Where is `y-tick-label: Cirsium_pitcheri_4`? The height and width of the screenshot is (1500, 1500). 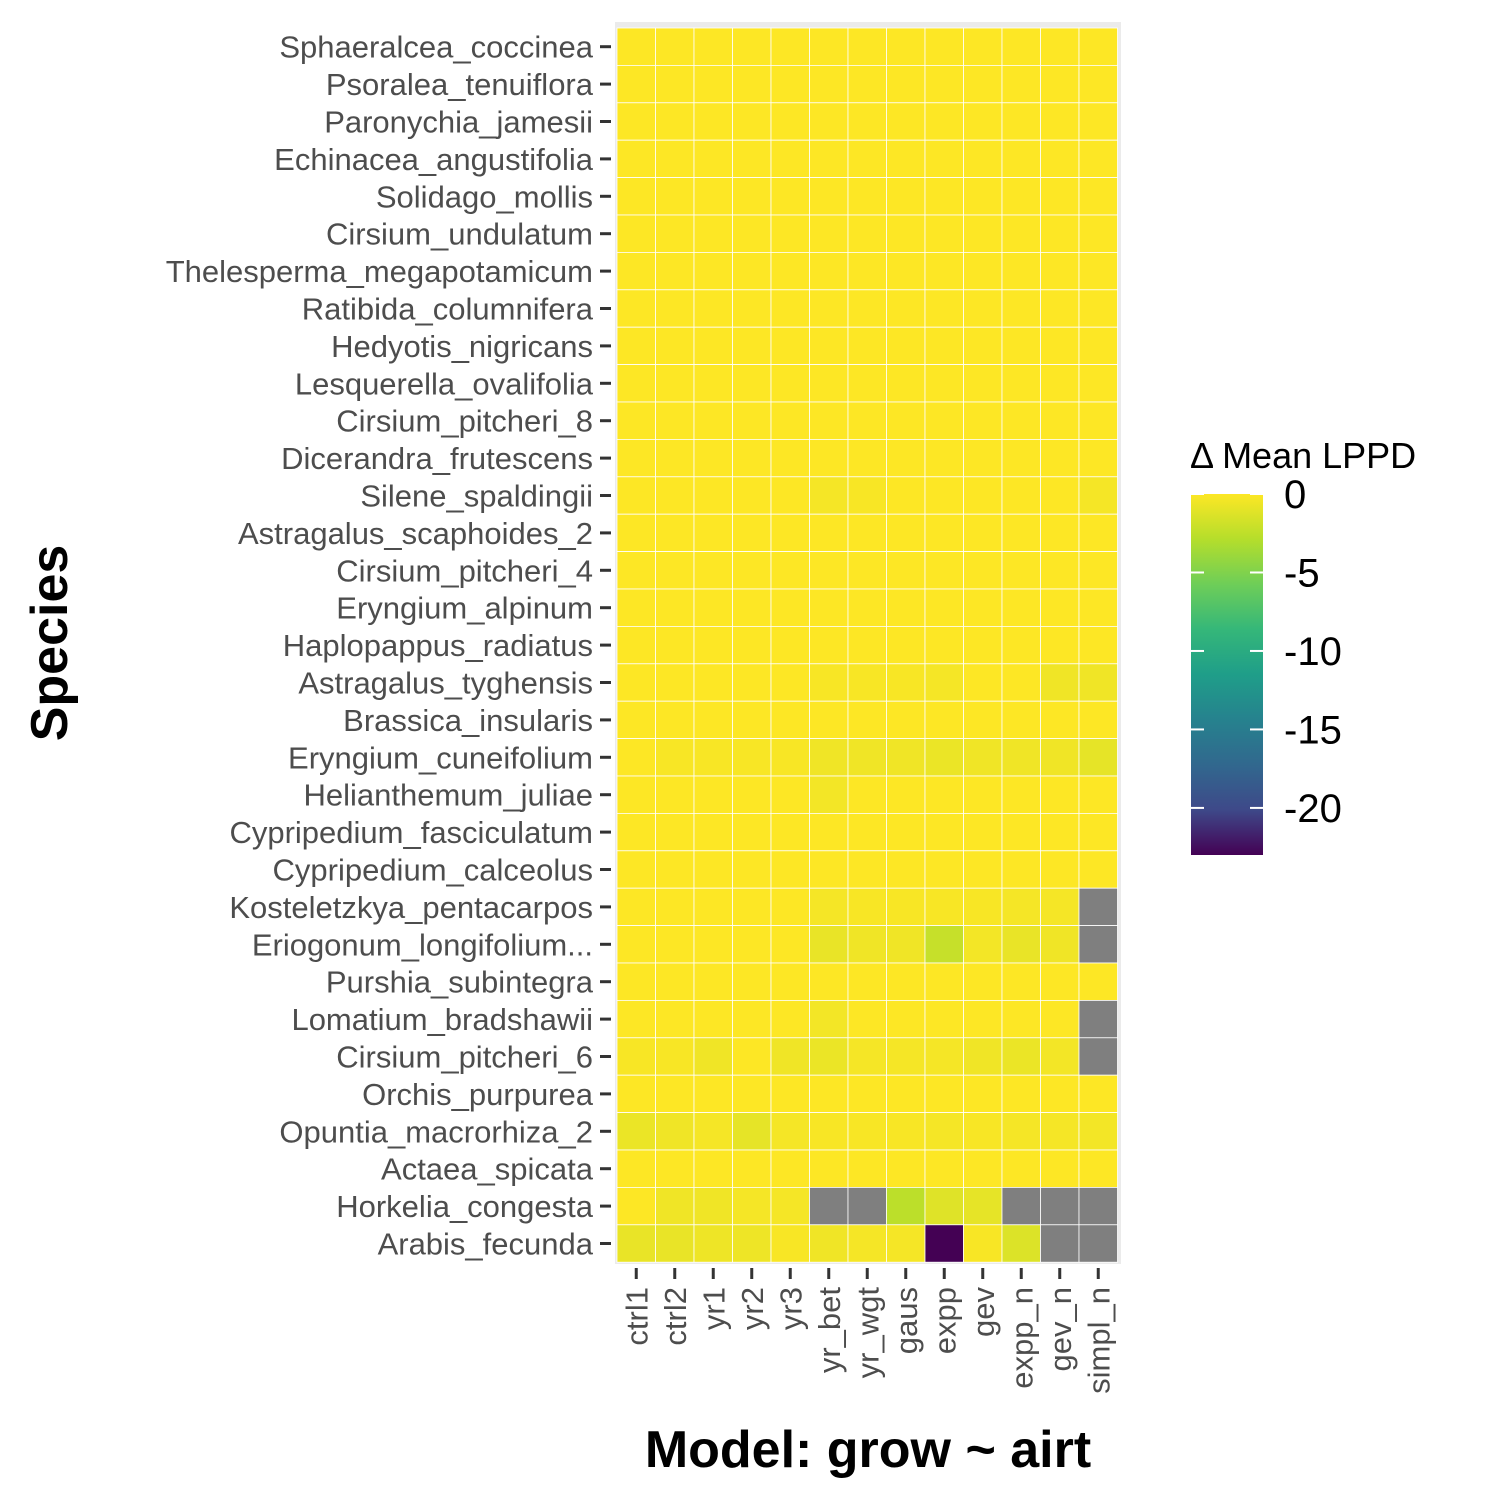
y-tick-label: Cirsium_pitcheri_4 is located at coordinates (464, 570).